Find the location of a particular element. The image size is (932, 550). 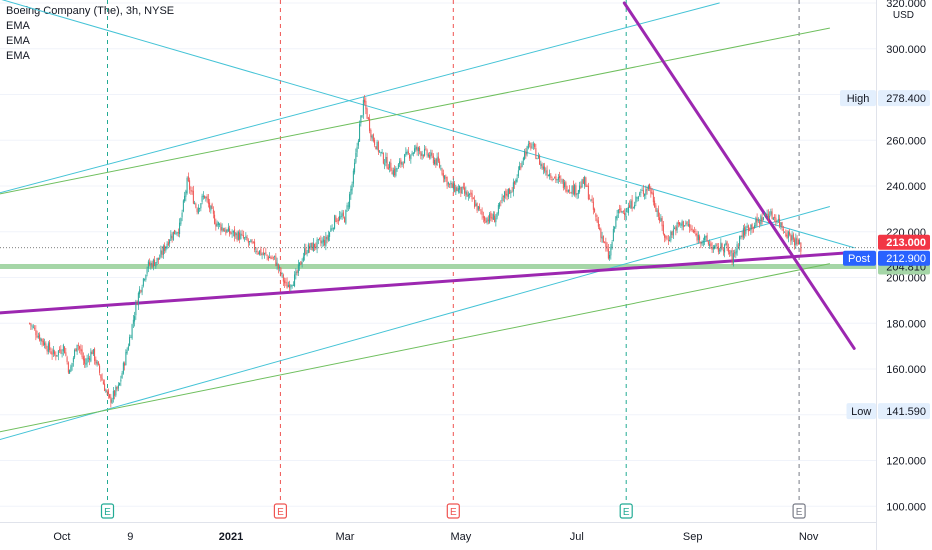

trendline-purple is located at coordinates (428, 282).